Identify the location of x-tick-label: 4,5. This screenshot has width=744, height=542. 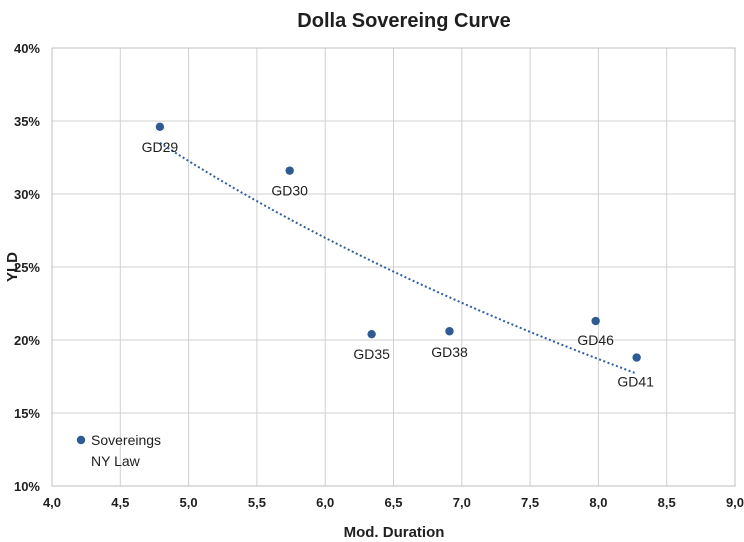
(120, 502).